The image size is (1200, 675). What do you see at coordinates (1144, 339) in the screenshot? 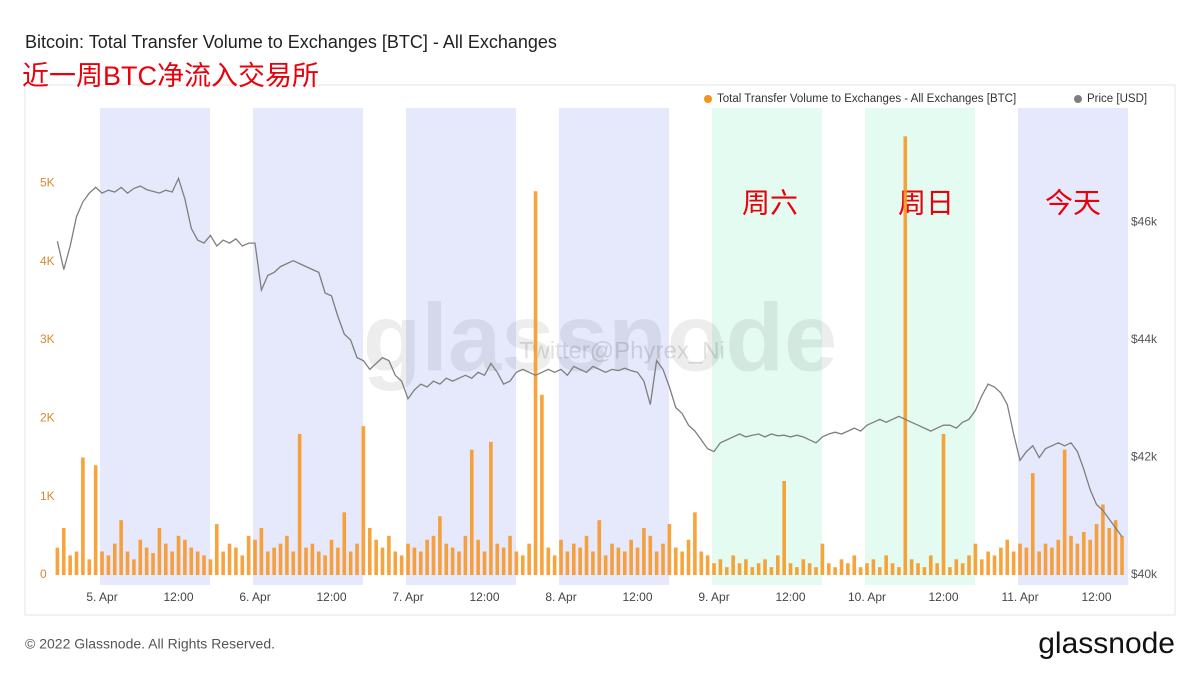
I see `y2-tick-label: $44k` at bounding box center [1144, 339].